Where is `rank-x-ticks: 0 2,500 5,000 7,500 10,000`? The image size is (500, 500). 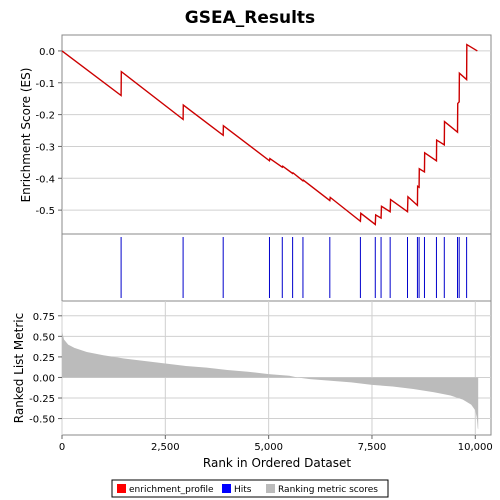 rank-x-ticks: 0 2,500 5,000 7,500 10,000 is located at coordinates (276, 444).